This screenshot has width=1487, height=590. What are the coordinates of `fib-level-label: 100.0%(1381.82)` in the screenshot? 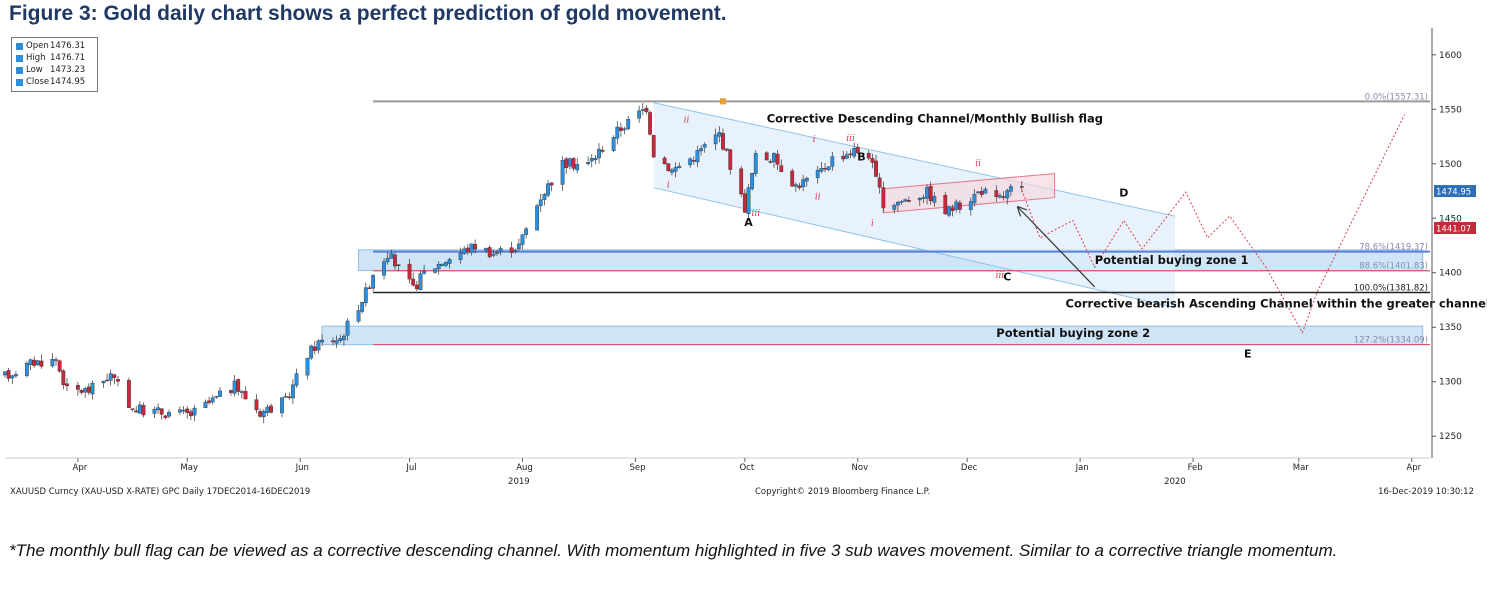 It's located at (1391, 289).